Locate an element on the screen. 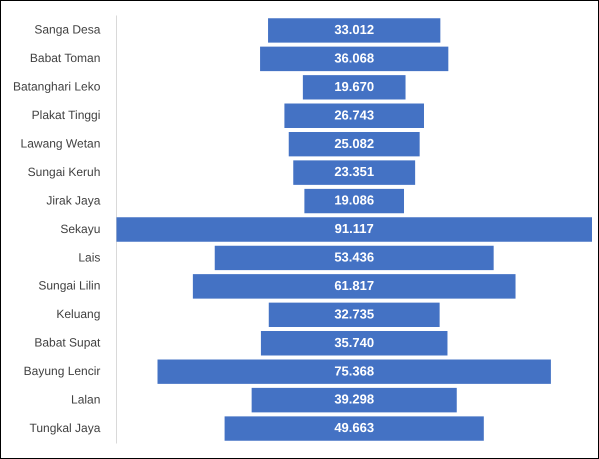 This screenshot has height=459, width=599. data-label: 19.670 is located at coordinates (354, 86).